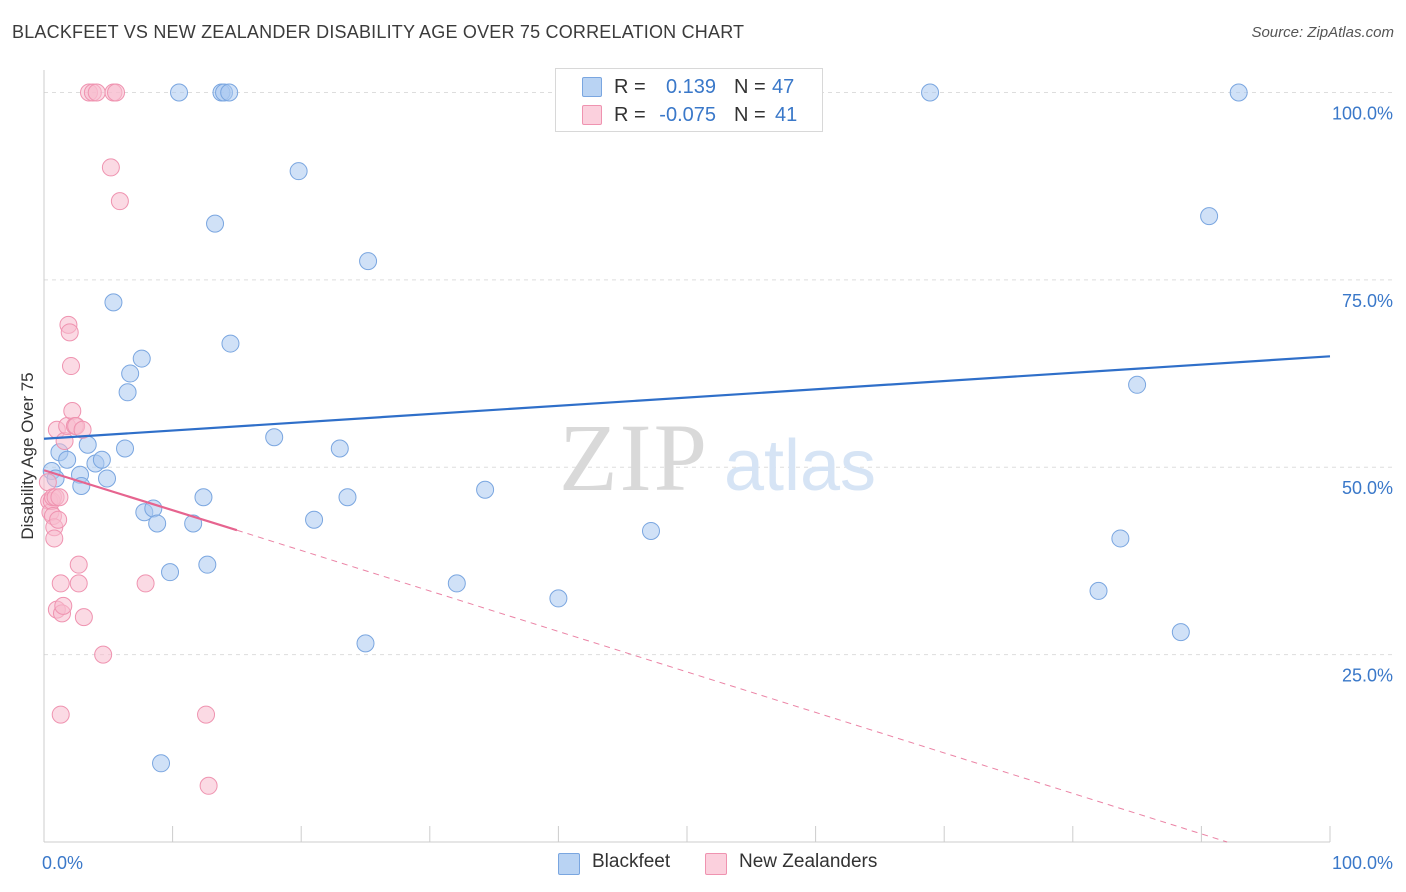 The height and width of the screenshot is (892, 1406). Describe the element at coordinates (800, 466) in the screenshot. I see `watermark-atlas: atlas` at that location.